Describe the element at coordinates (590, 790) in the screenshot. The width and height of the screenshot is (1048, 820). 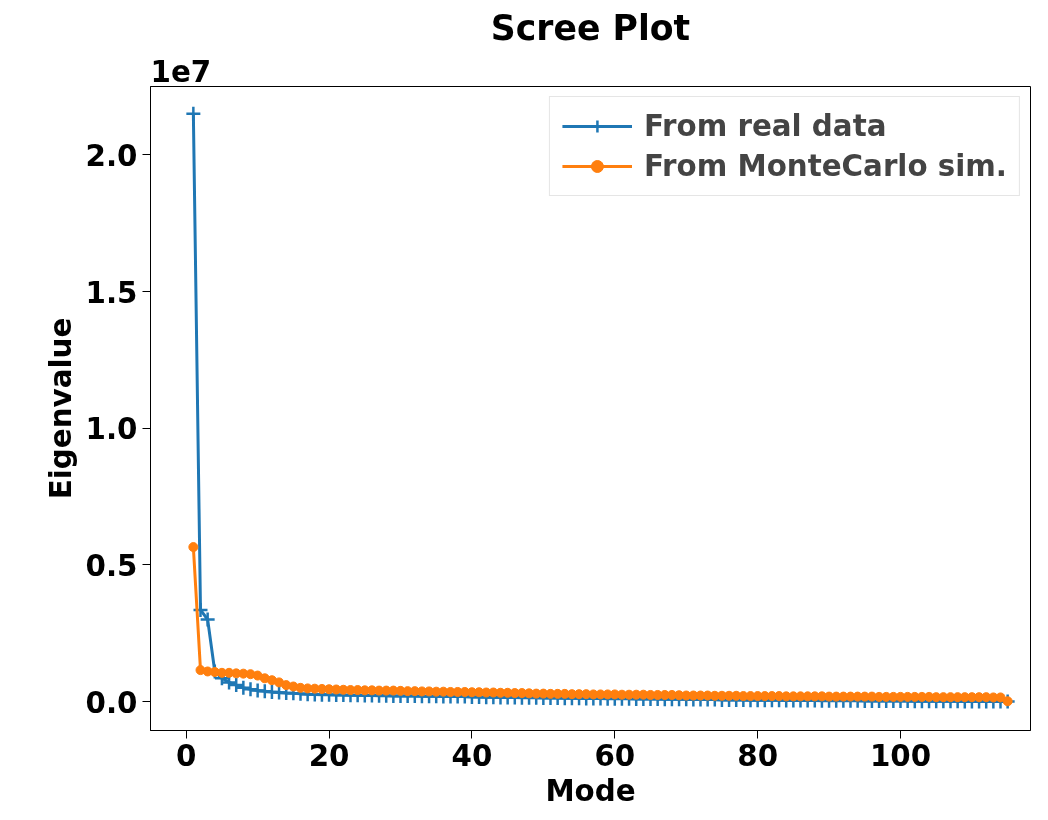
I see `x-axis-title: Mode` at that location.